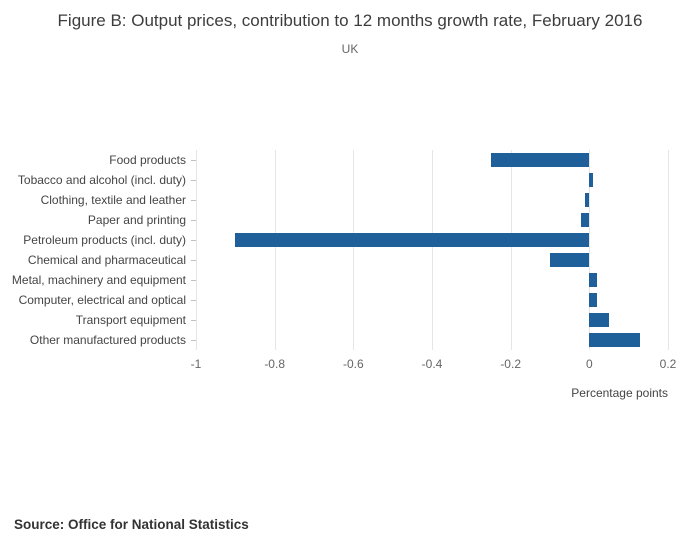 Image resolution: width=700 pixels, height=549 pixels. What do you see at coordinates (388, 160) in the screenshot?
I see `bar-row: Food products` at bounding box center [388, 160].